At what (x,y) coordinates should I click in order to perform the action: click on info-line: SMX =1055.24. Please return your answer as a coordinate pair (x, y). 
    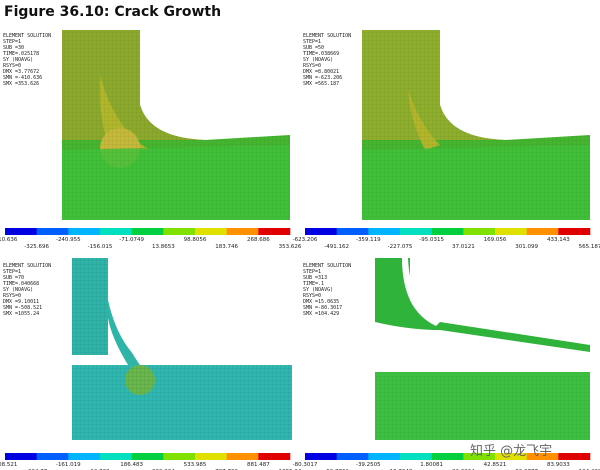
    Looking at the image, I should click on (21, 314).